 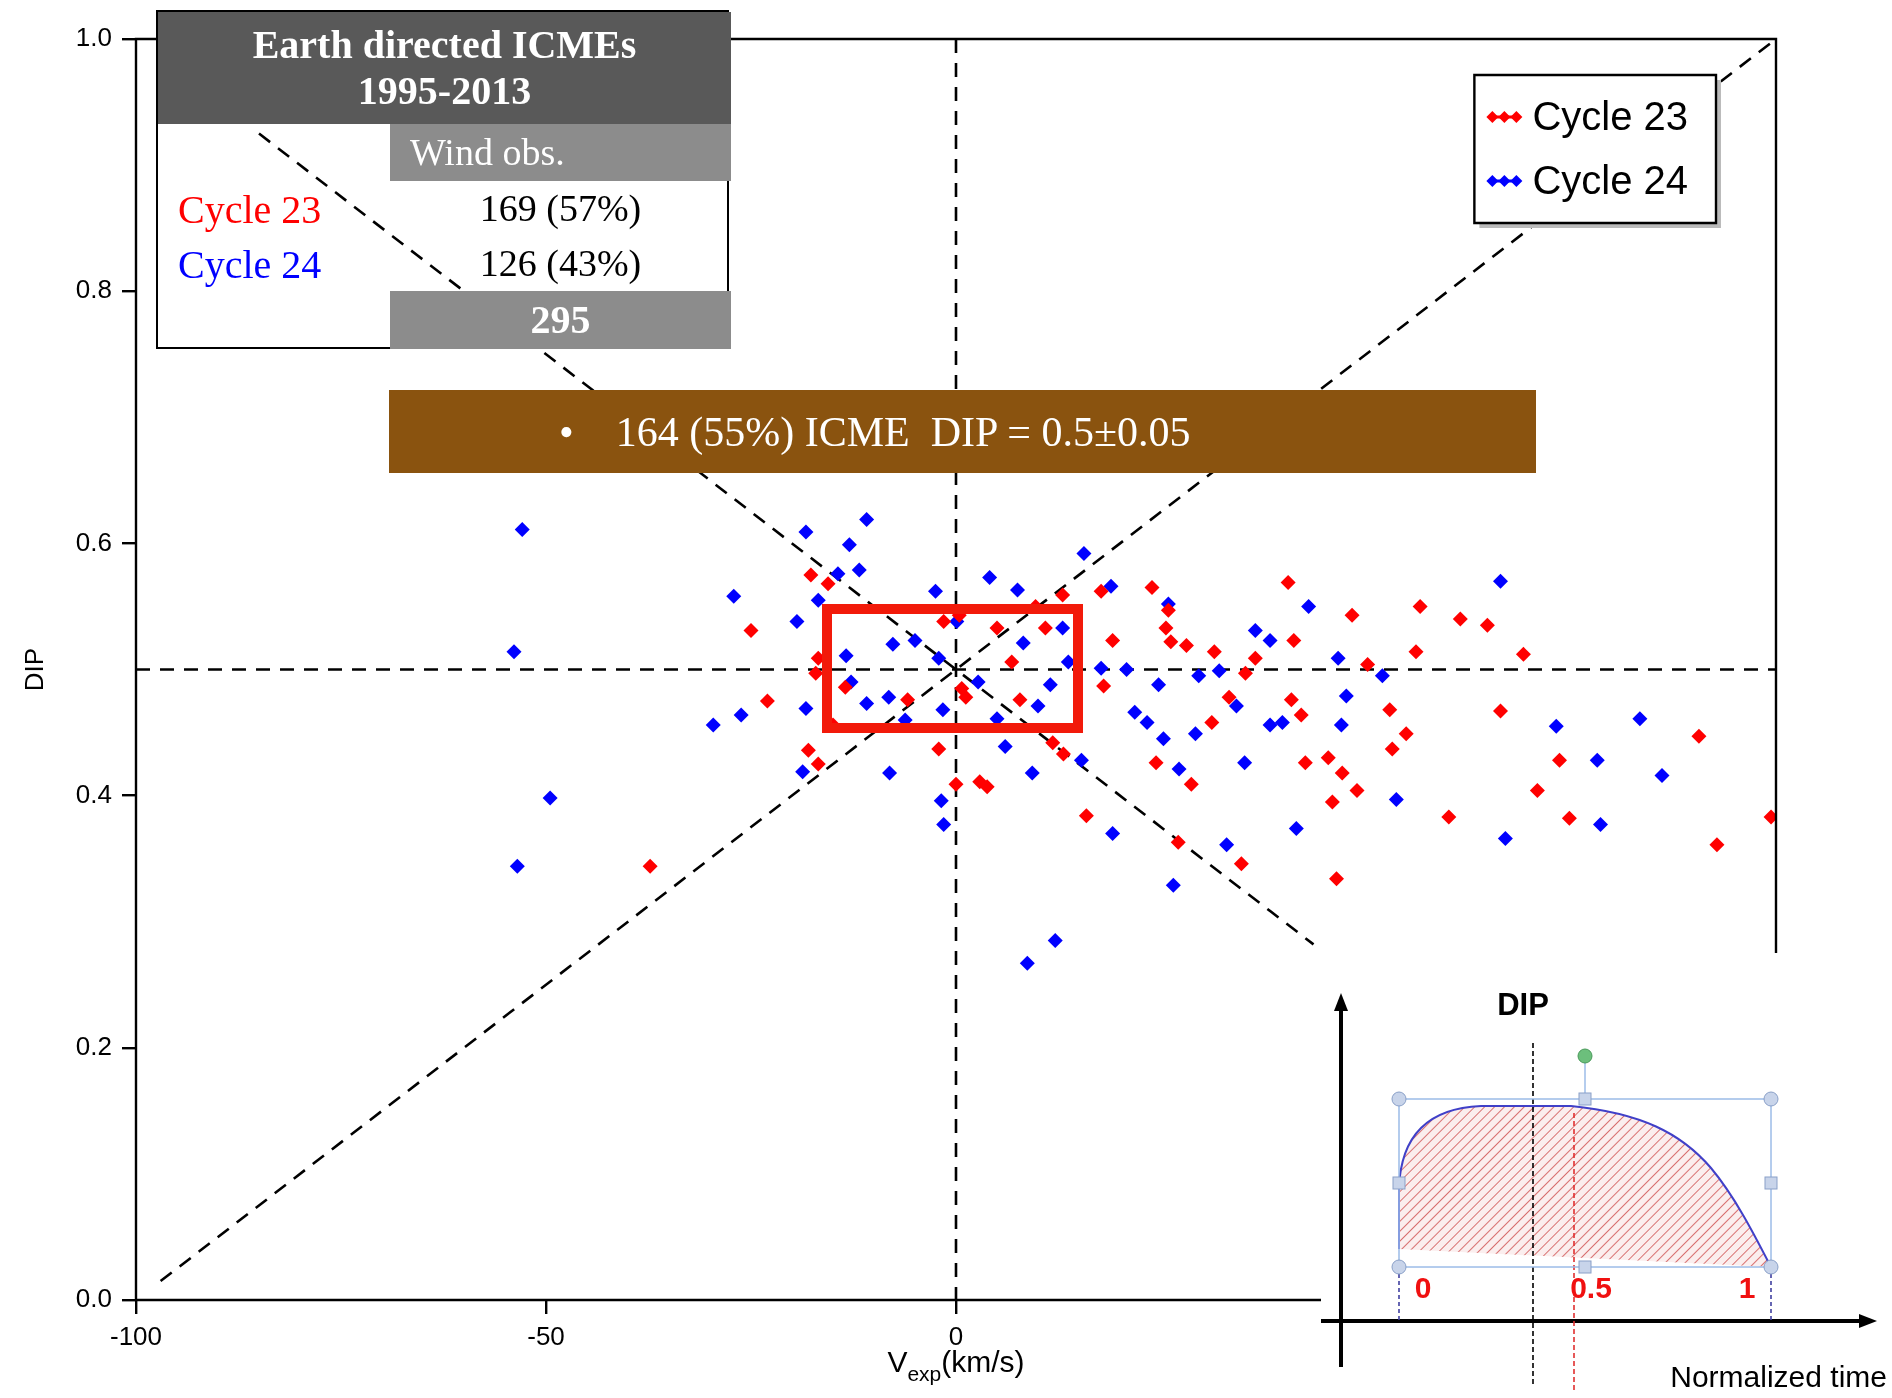 I want to click on legend-label: Cycle 24, so click(x=1610, y=180).